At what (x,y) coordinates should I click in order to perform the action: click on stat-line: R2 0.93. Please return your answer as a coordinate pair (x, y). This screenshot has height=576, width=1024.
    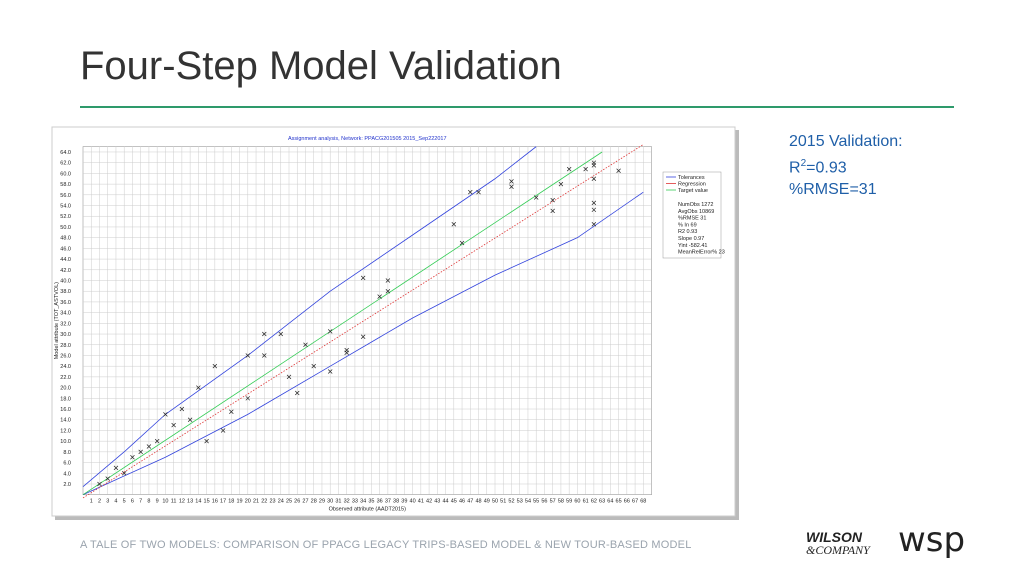
    Looking at the image, I should click on (687, 232).